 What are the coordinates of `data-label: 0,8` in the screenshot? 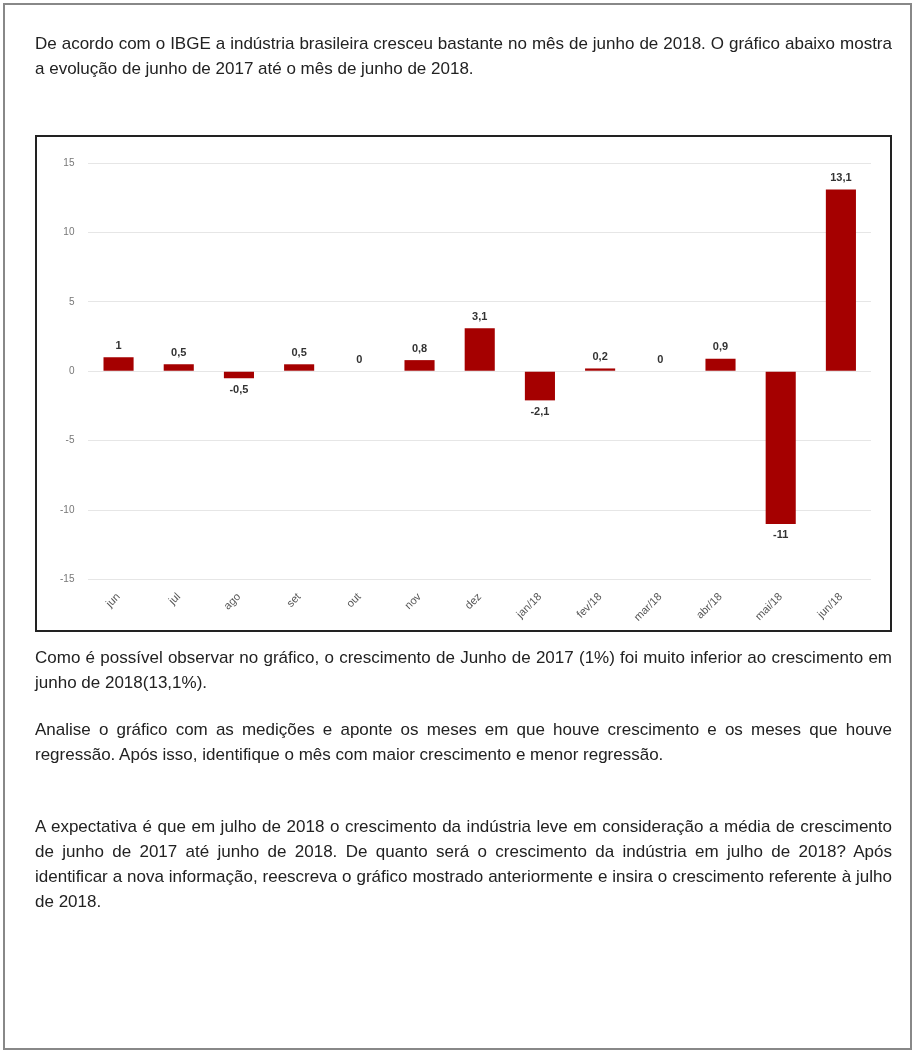 It's located at (419, 347).